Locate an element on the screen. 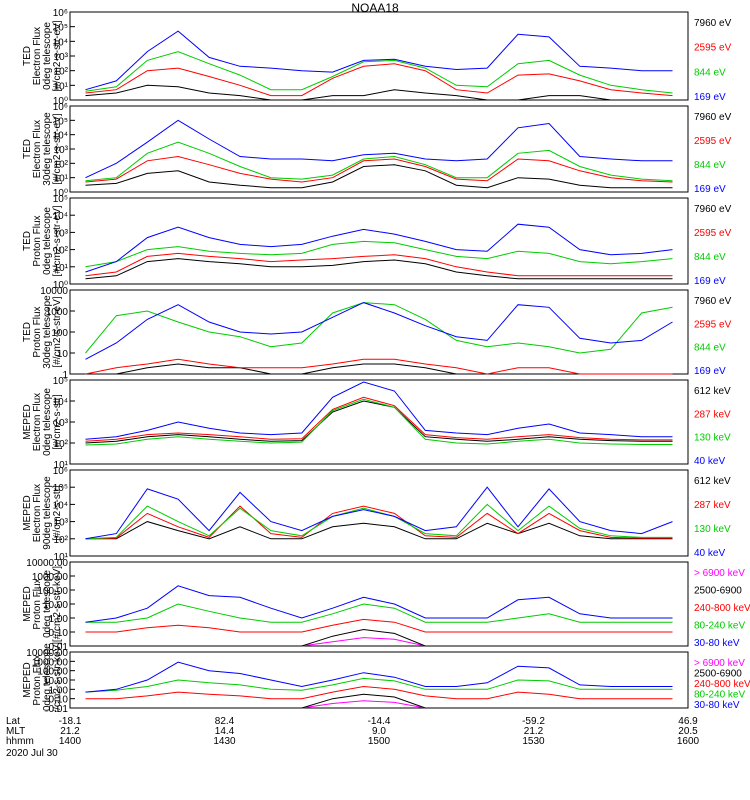 The image size is (750, 800). y-axis-label: [#/cm2-s-str-keV] is located at coordinates (57, 604).